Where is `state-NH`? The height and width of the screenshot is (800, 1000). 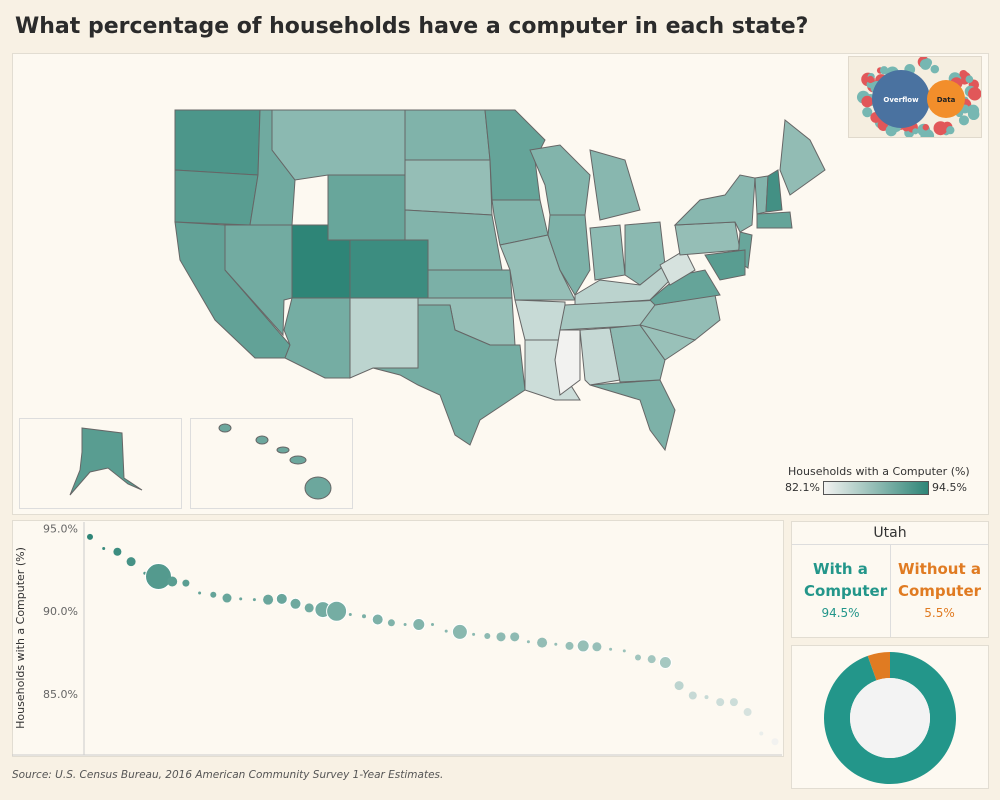 state-NH is located at coordinates (774, 191).